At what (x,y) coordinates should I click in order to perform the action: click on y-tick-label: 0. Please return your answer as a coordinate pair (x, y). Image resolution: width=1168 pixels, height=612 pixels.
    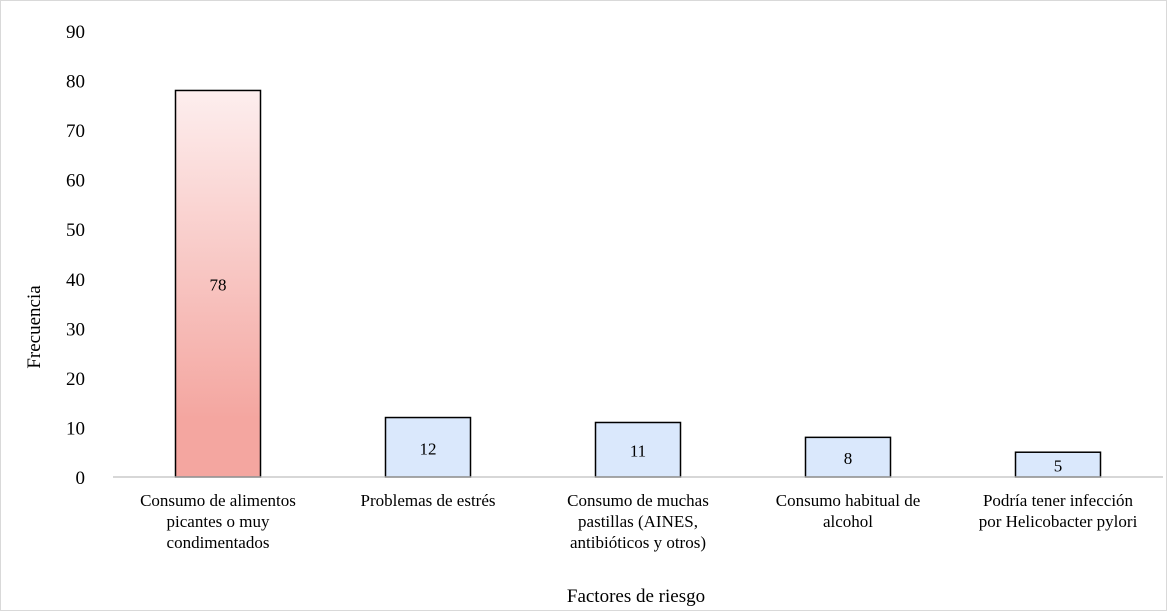
    Looking at the image, I should click on (81, 478).